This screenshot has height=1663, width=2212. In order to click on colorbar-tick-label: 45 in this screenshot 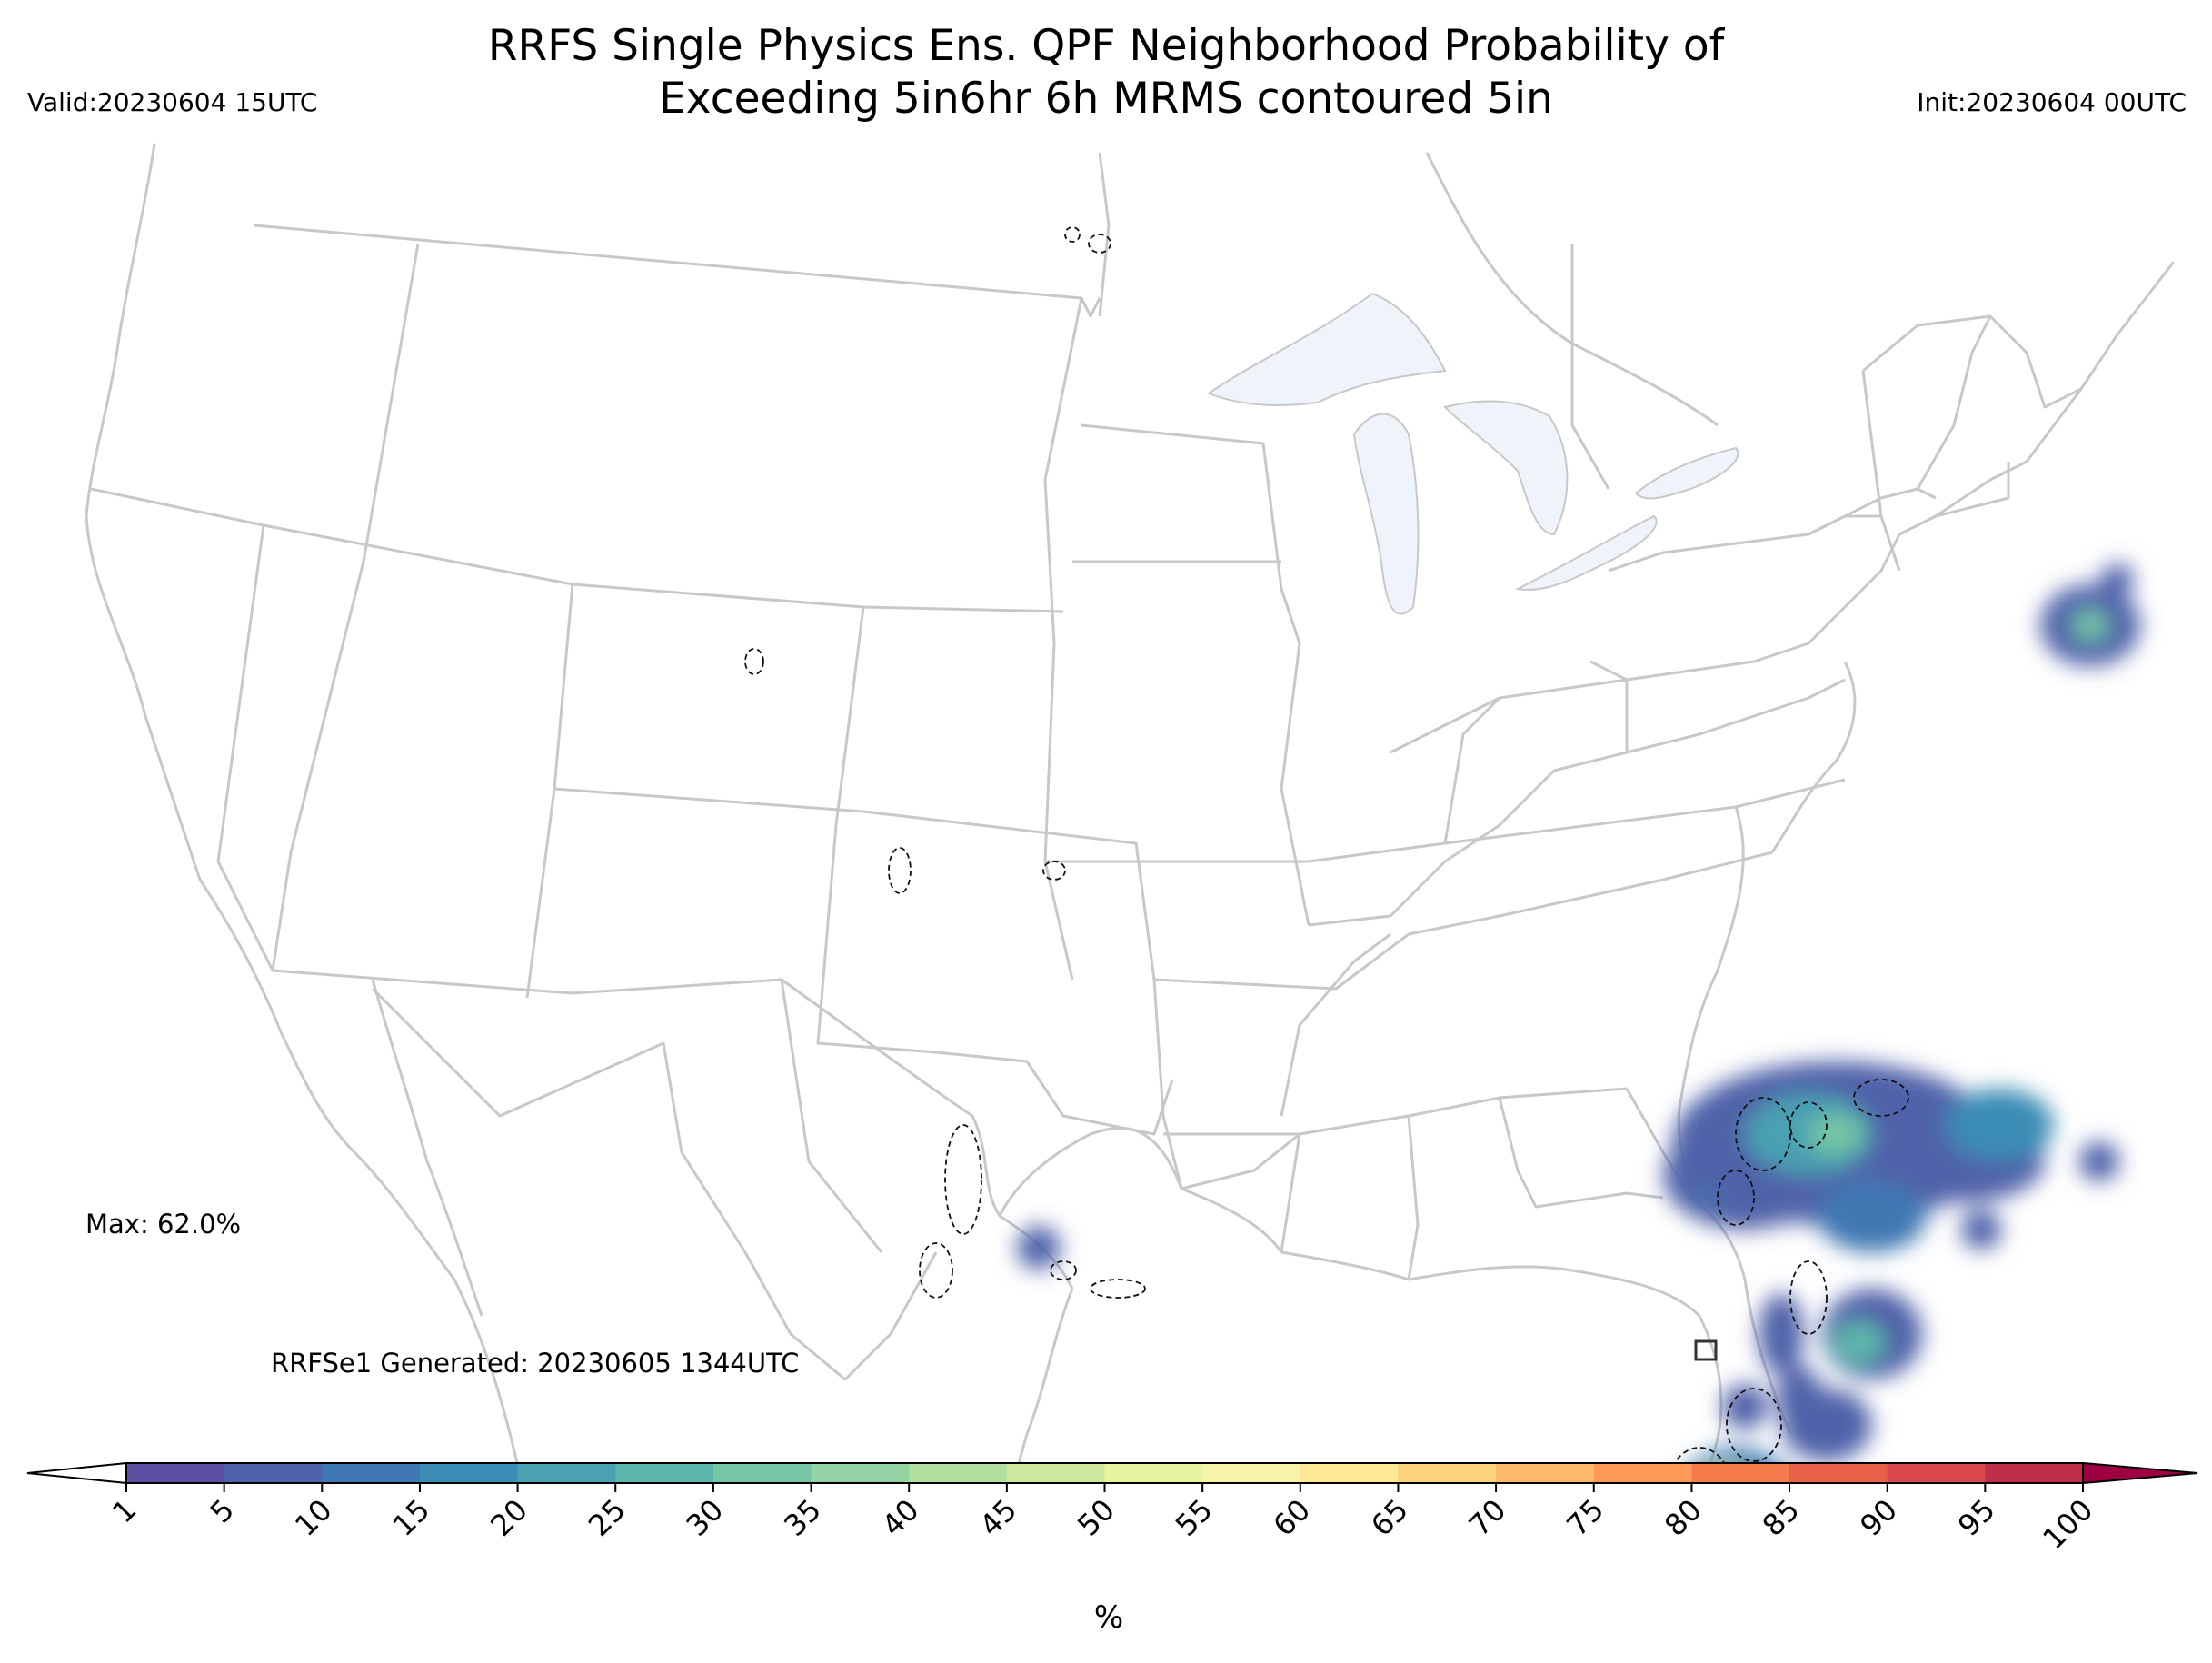, I will do `click(999, 1517)`.